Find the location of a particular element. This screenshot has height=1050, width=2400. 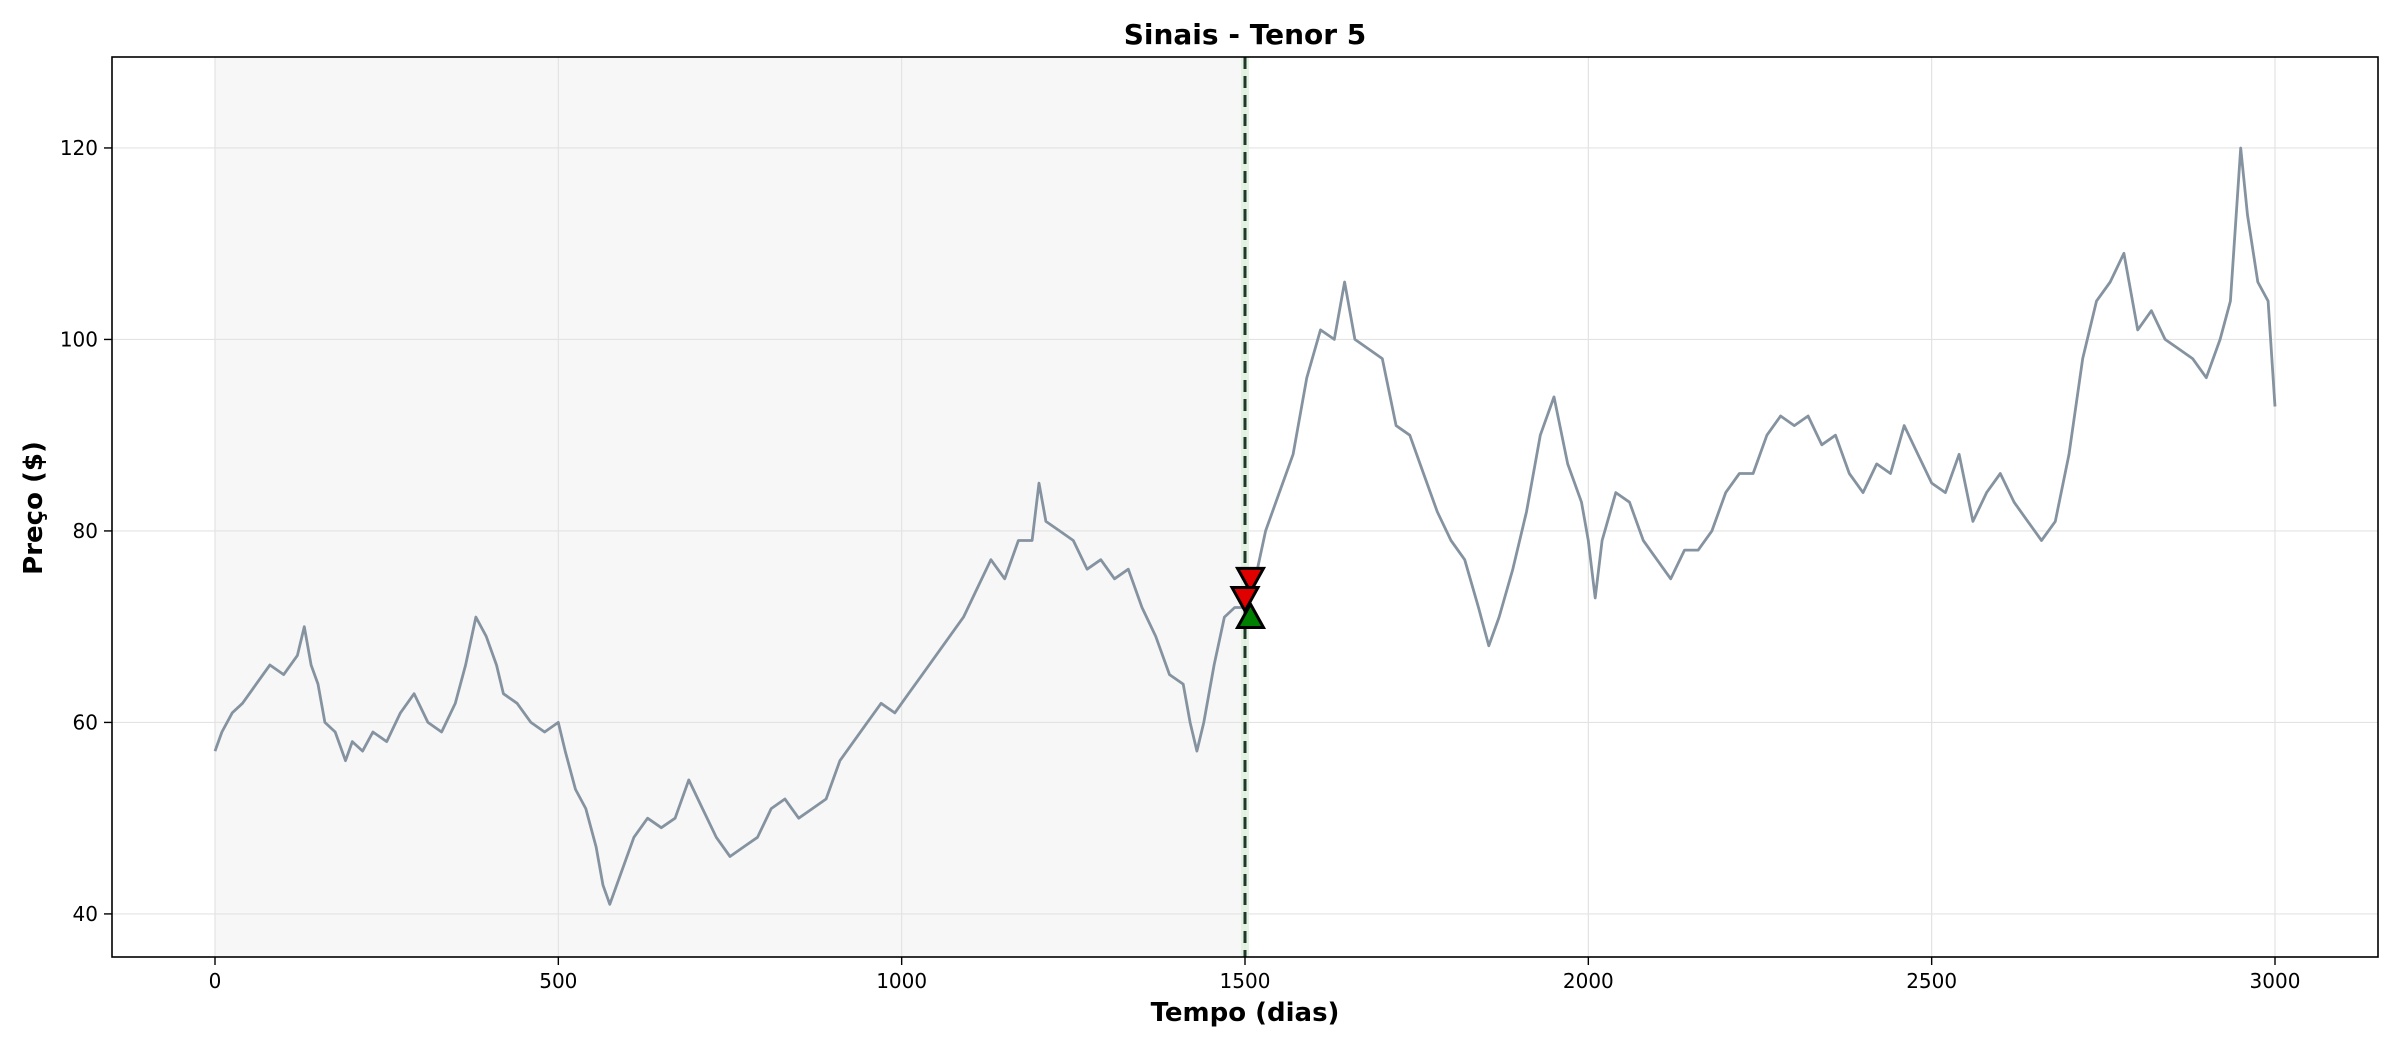

x-axis-label: Tempo (dias) is located at coordinates (1245, 1013).